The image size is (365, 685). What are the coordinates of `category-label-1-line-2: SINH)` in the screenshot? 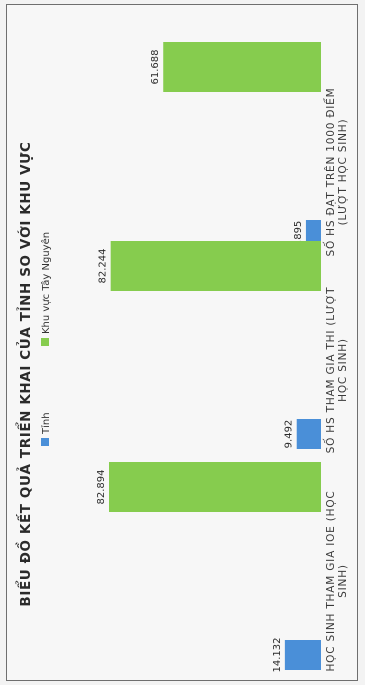 It's located at (343, 581).